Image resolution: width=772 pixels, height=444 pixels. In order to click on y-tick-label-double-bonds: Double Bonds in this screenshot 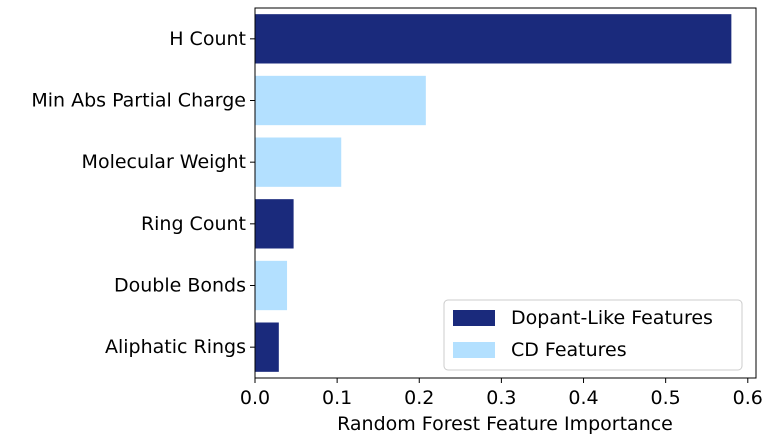, I will do `click(180, 286)`.